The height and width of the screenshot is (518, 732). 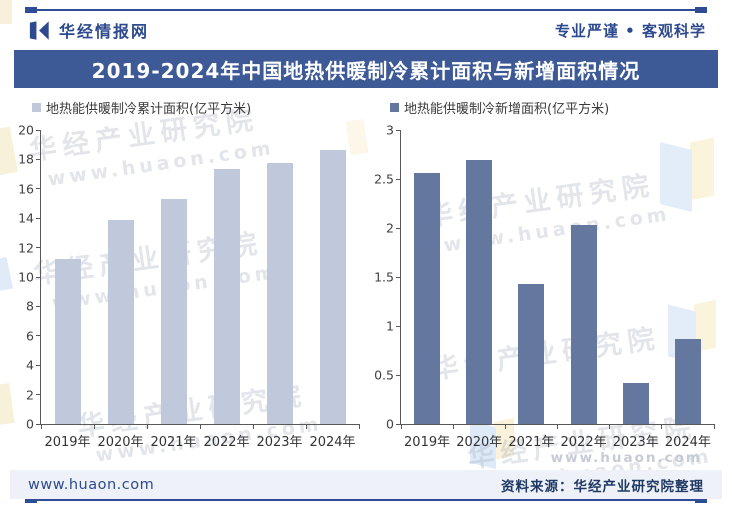 What do you see at coordinates (104, 31) in the screenshot?
I see `brand-name: 华经情报网` at bounding box center [104, 31].